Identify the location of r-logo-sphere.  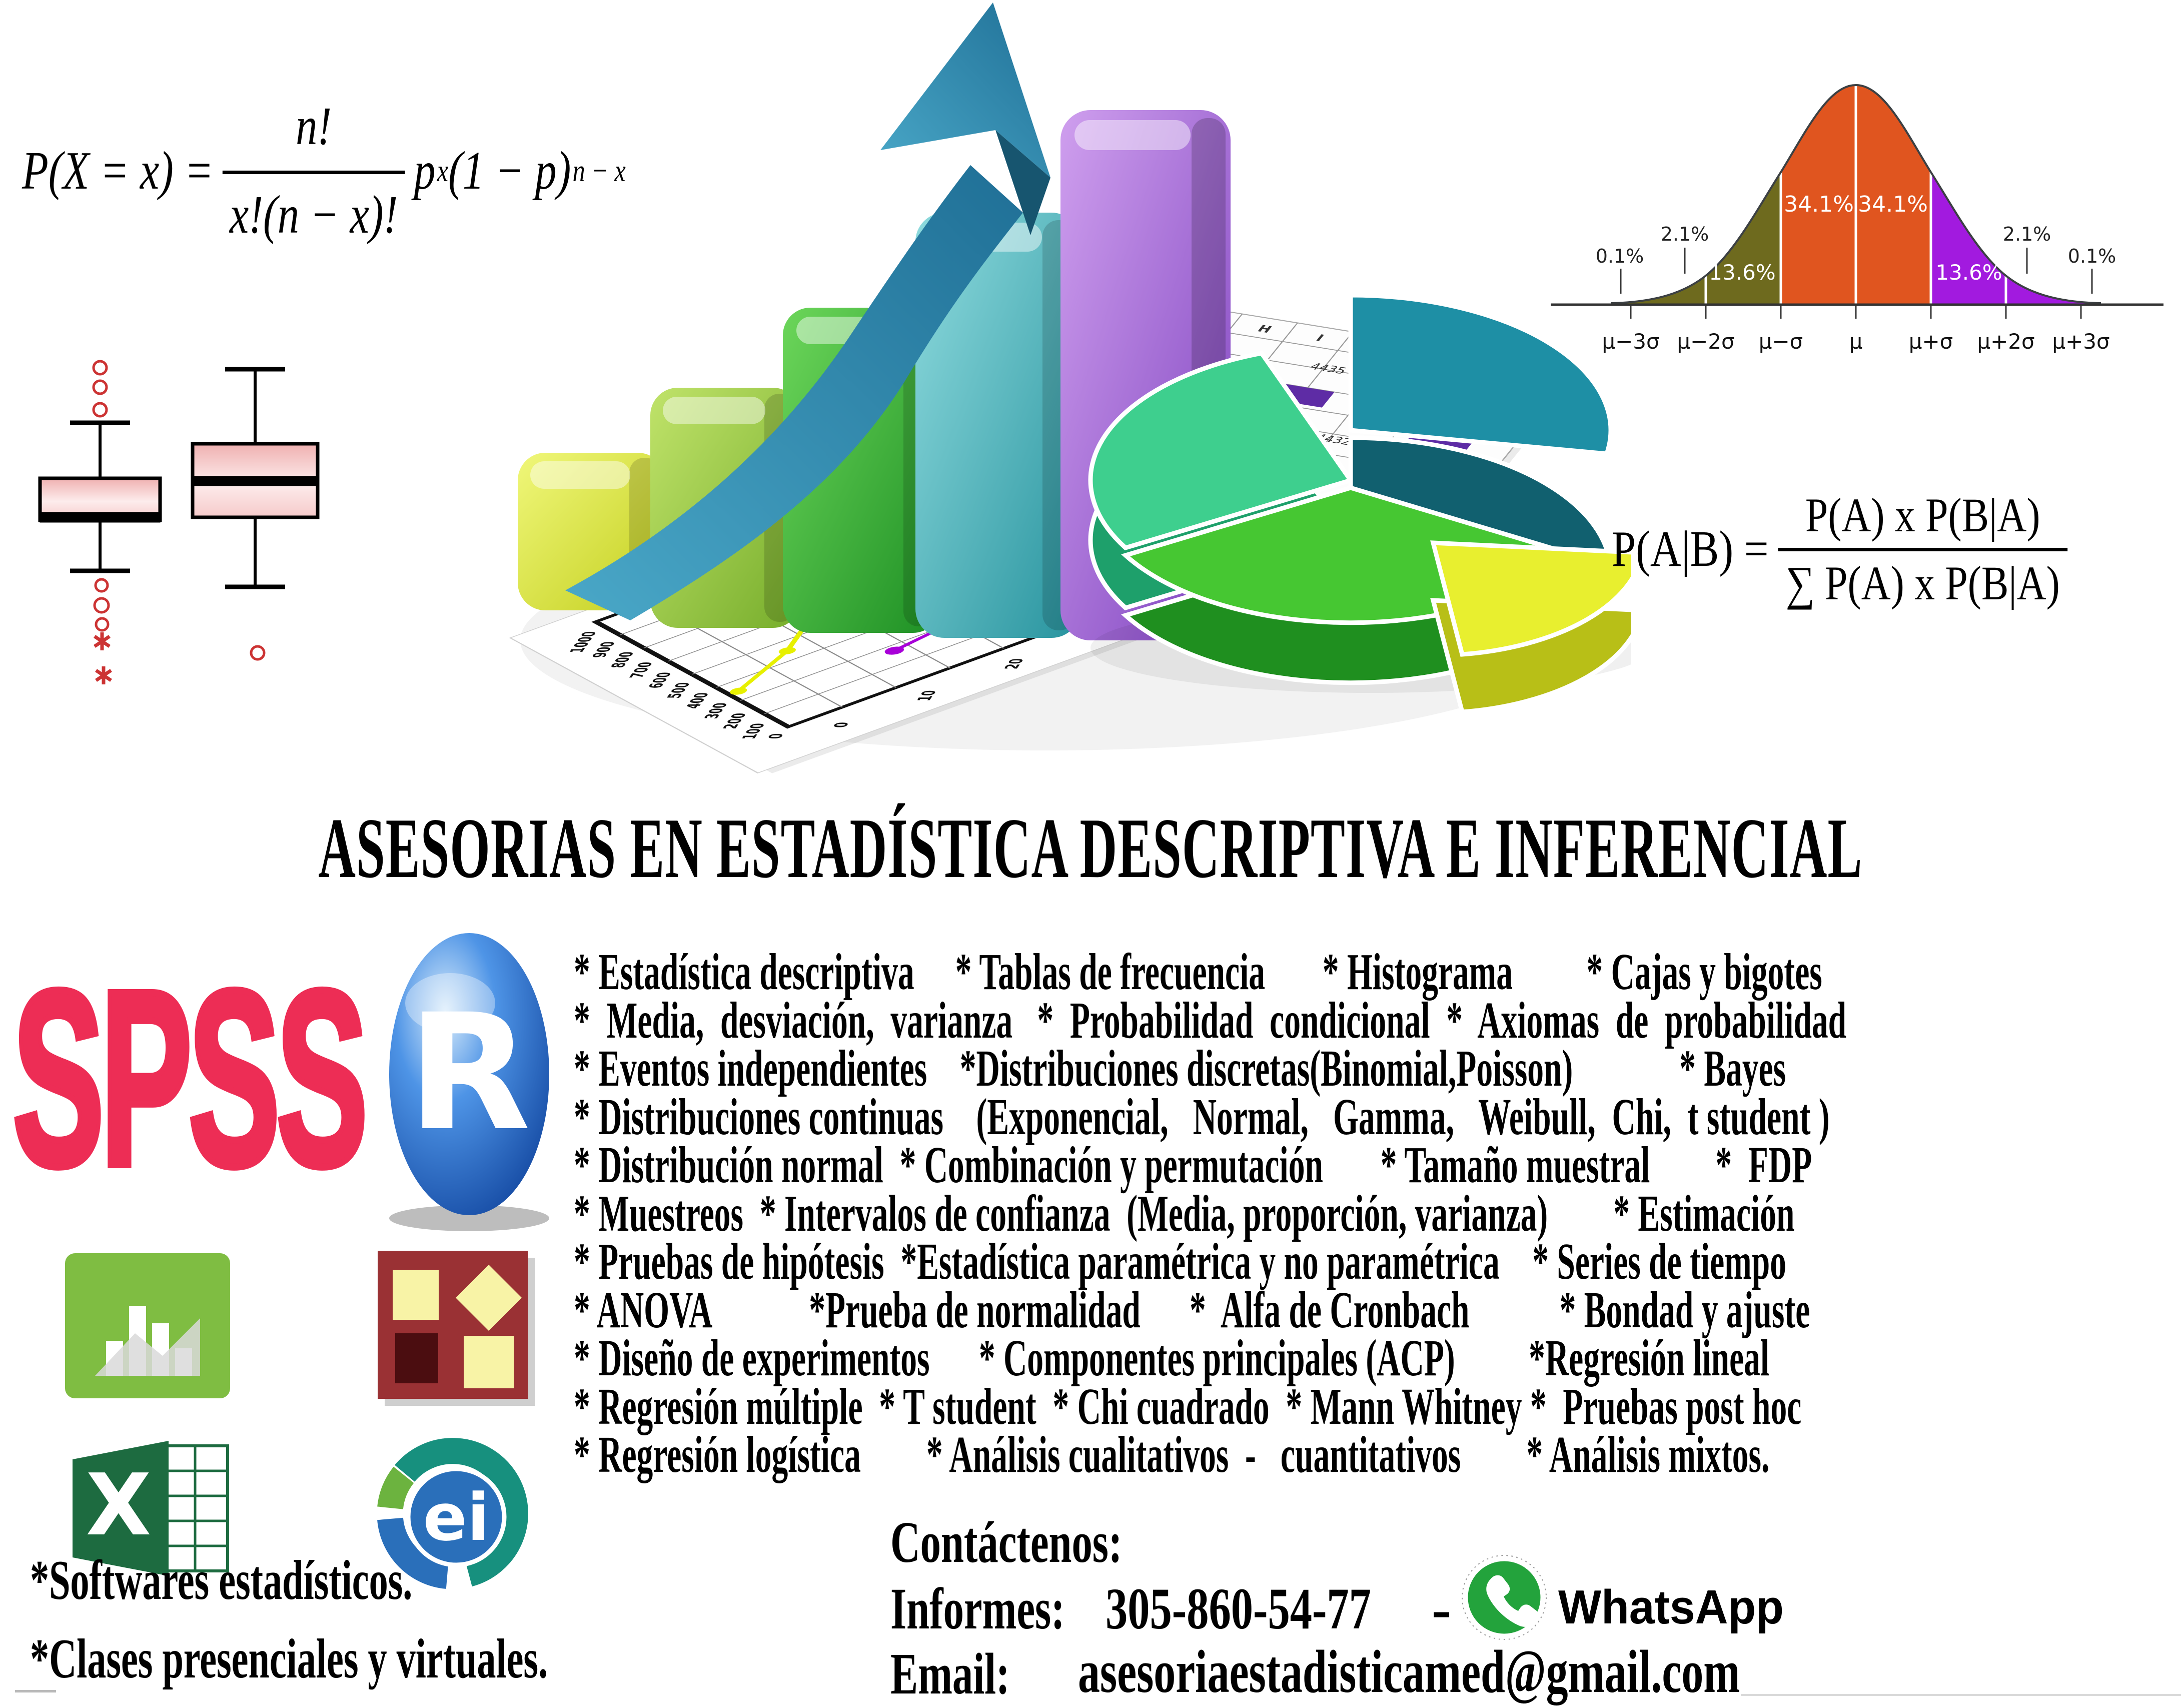
(469, 1074).